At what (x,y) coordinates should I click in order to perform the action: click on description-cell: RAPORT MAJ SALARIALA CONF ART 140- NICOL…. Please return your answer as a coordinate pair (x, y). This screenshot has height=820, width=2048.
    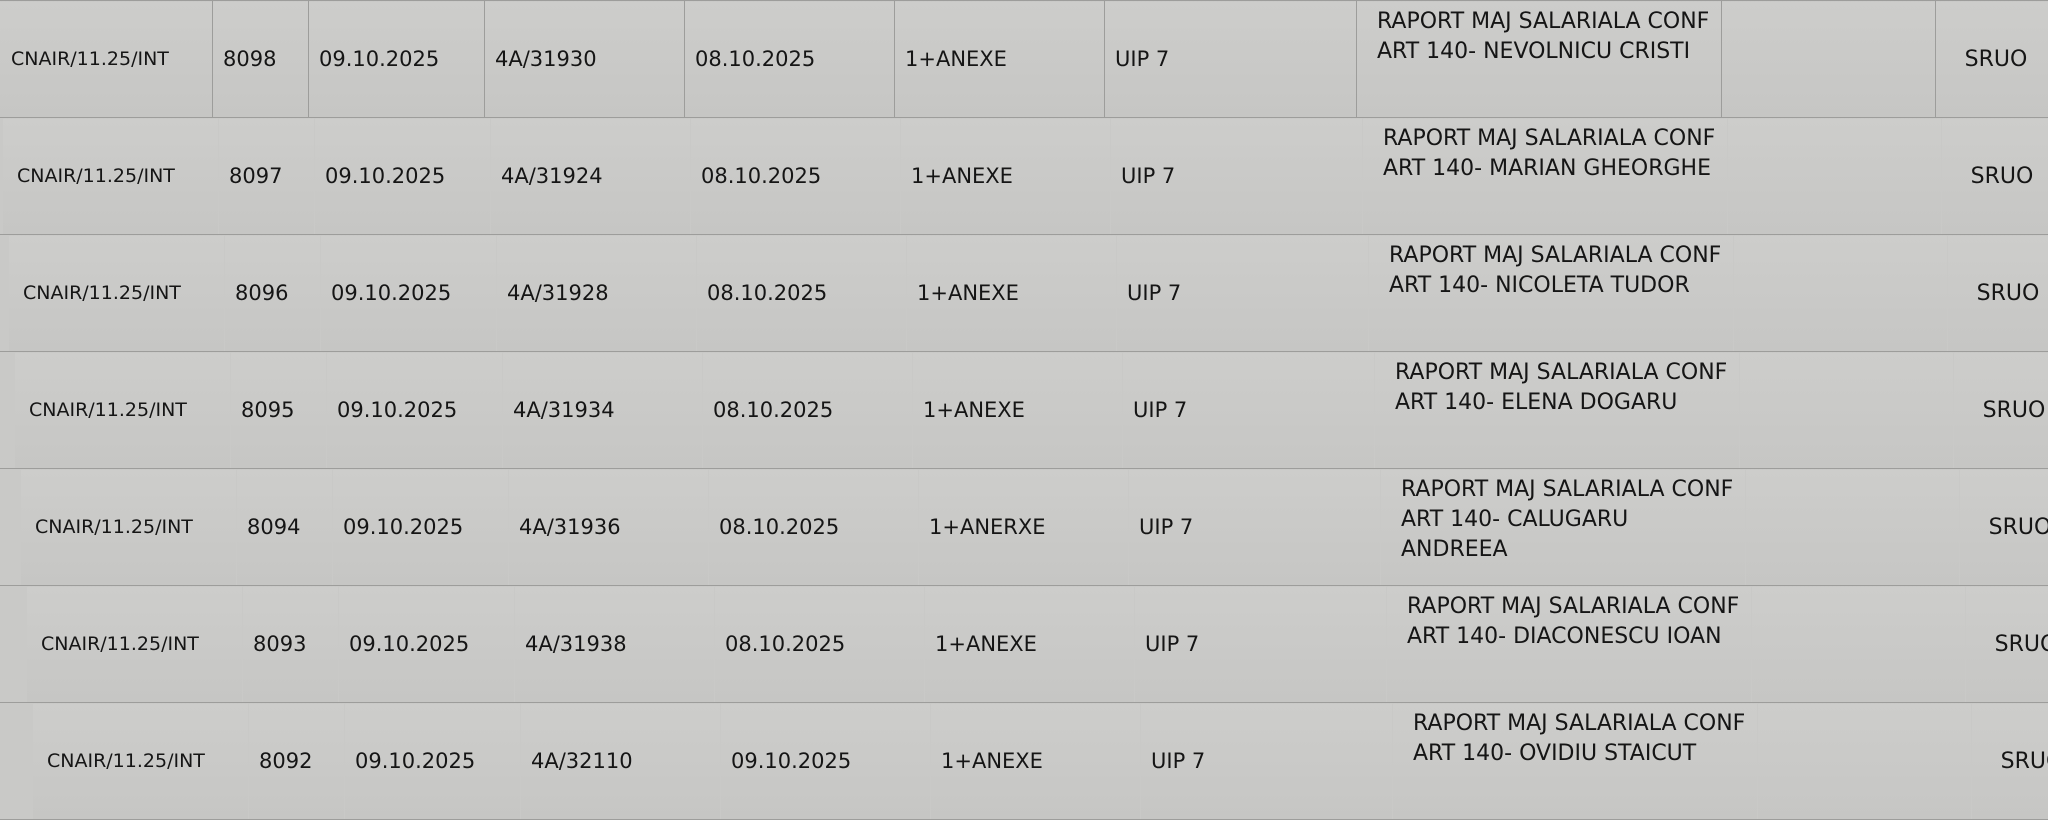
    Looking at the image, I should click on (1551, 293).